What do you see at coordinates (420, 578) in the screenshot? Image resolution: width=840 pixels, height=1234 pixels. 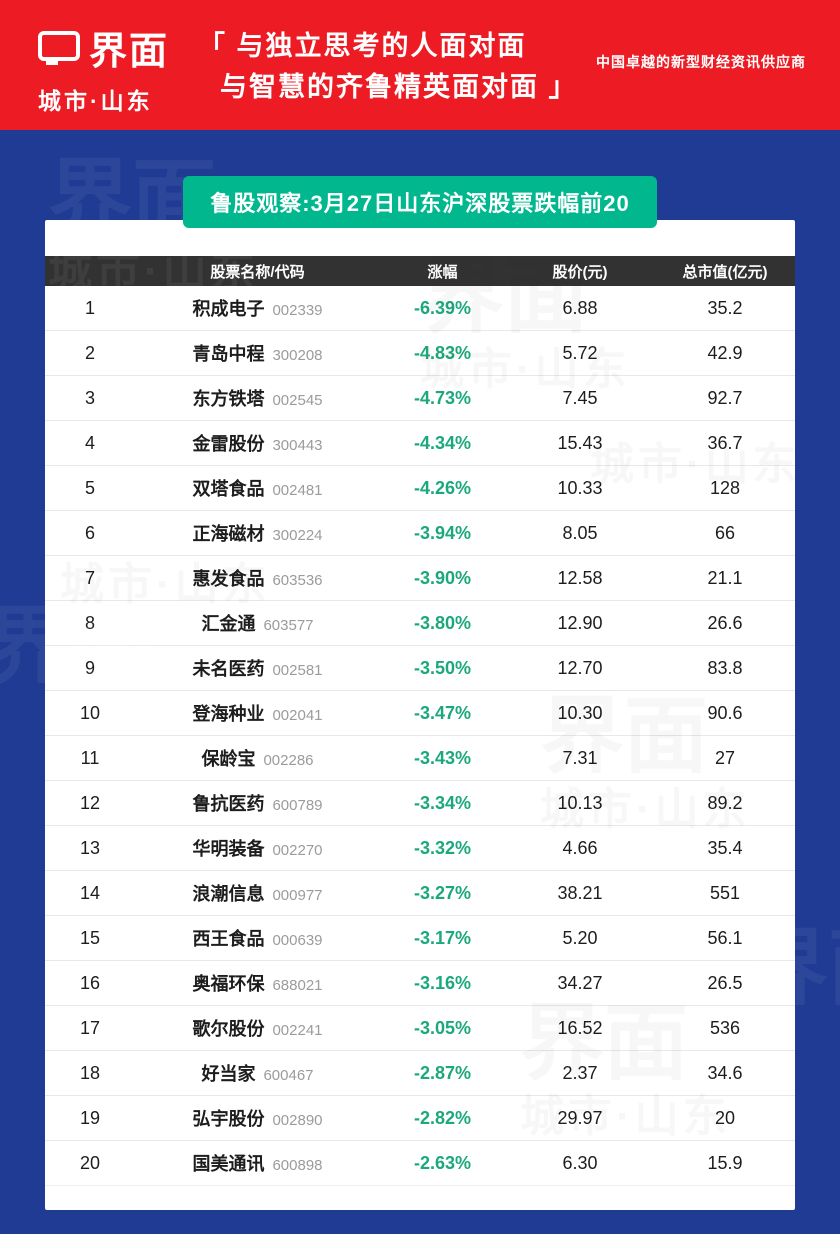 I see `table-row: 7 惠发食品 603536 -3.90% 12.58 21.1` at bounding box center [420, 578].